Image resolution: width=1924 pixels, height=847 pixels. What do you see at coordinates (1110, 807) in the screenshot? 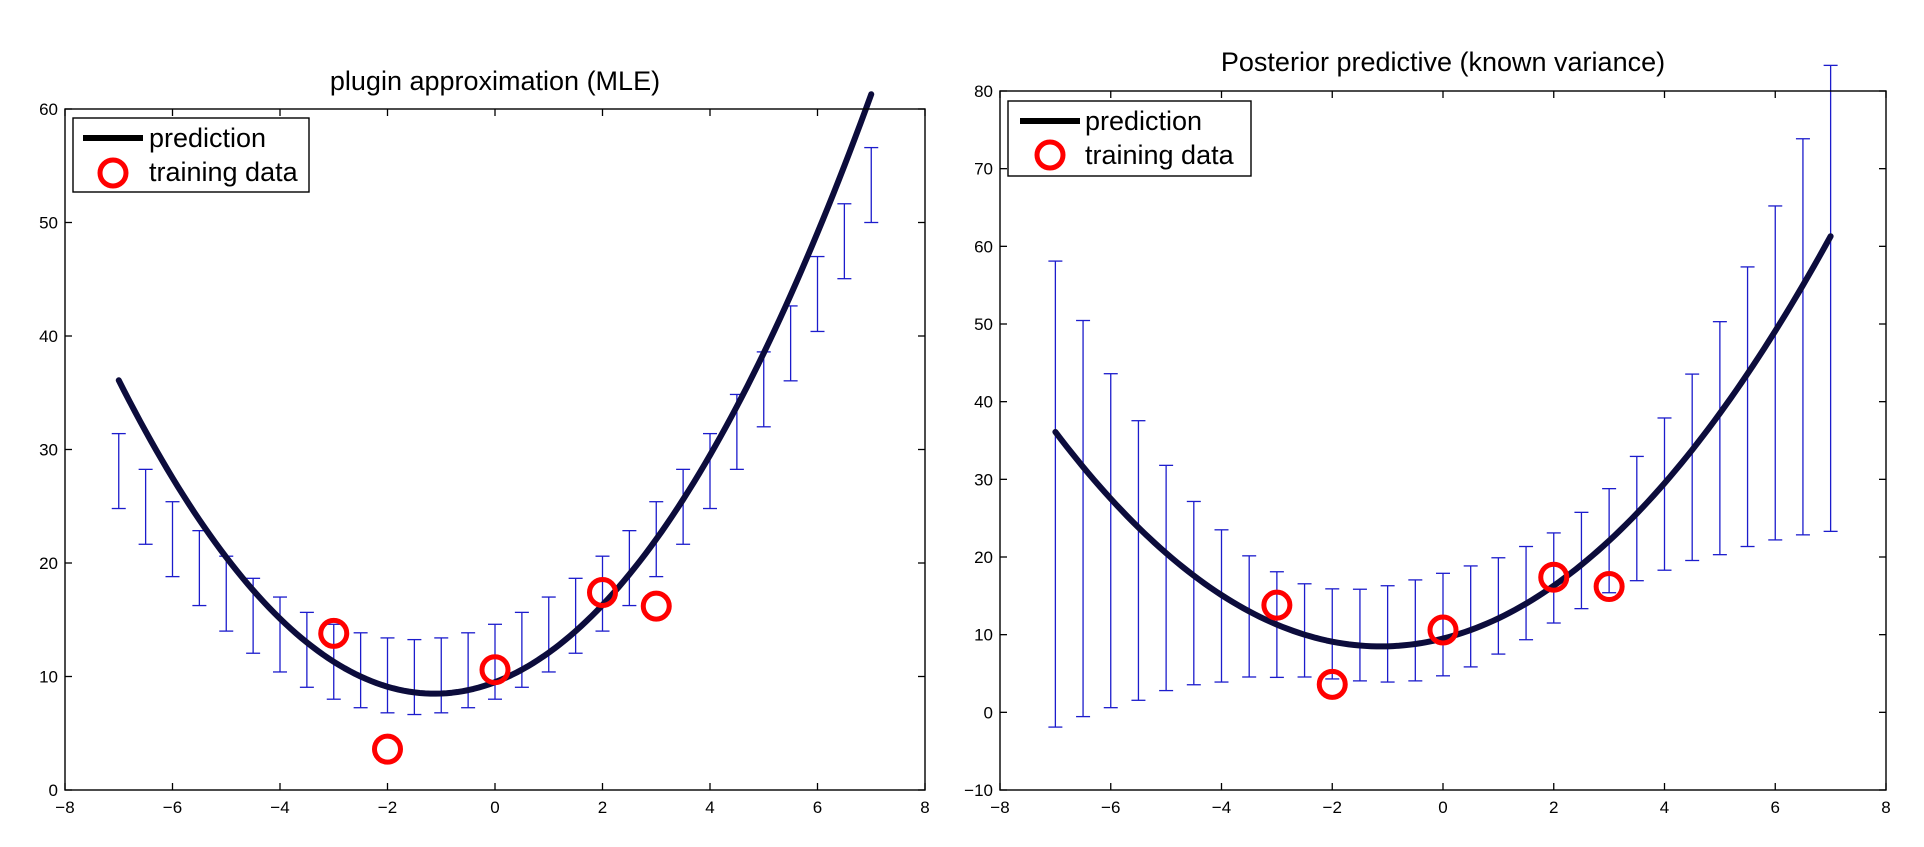
I see `x-tick-label: −6` at bounding box center [1110, 807].